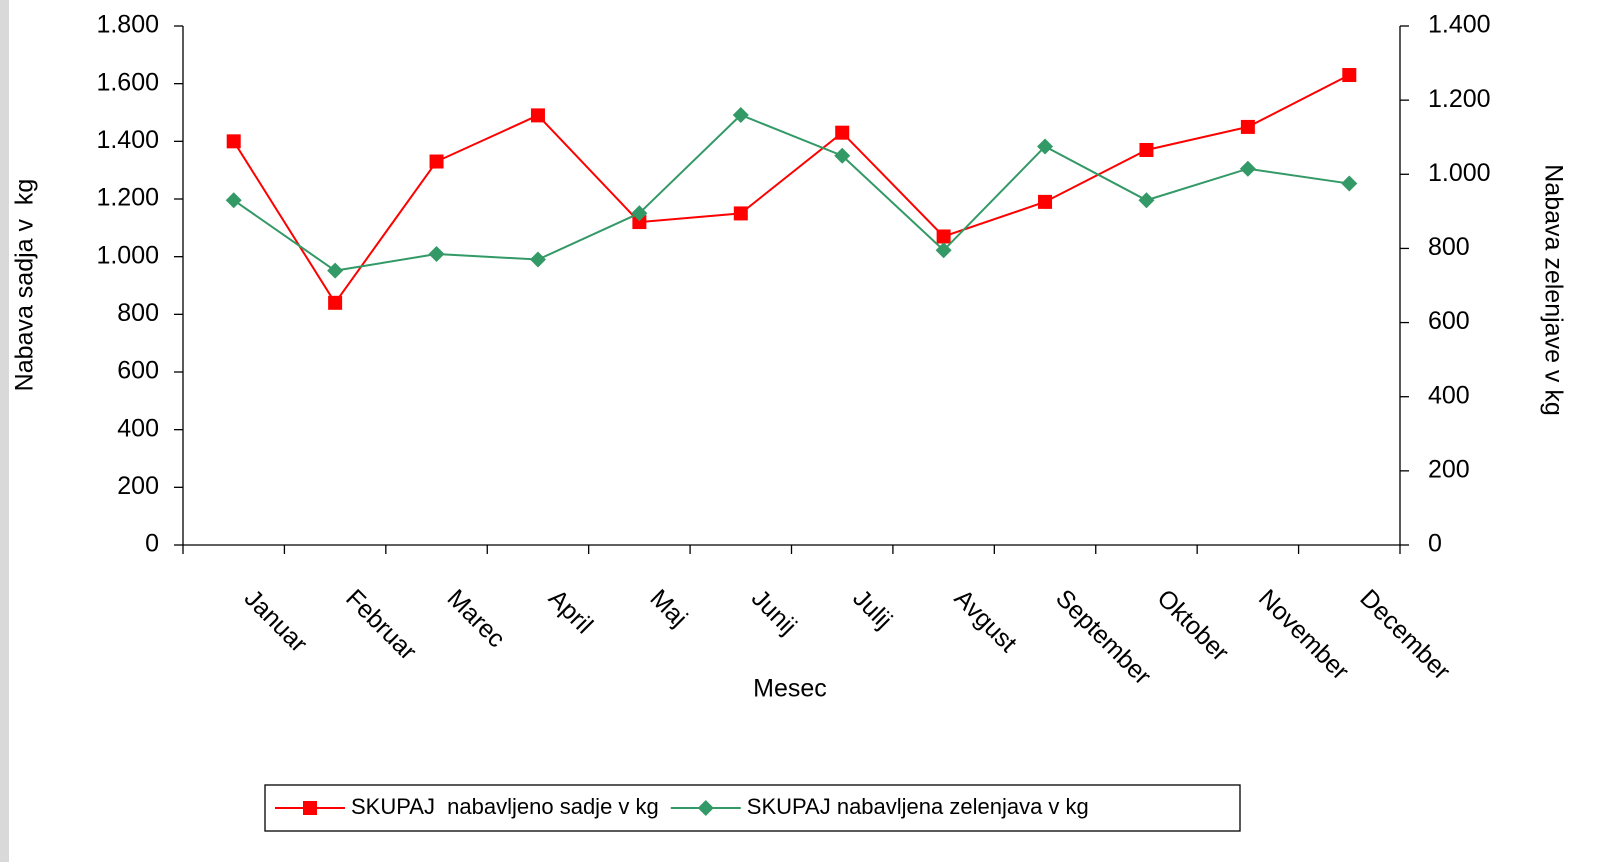 The width and height of the screenshot is (1622, 862). What do you see at coordinates (570, 611) in the screenshot?
I see `x-tick-label: April` at bounding box center [570, 611].